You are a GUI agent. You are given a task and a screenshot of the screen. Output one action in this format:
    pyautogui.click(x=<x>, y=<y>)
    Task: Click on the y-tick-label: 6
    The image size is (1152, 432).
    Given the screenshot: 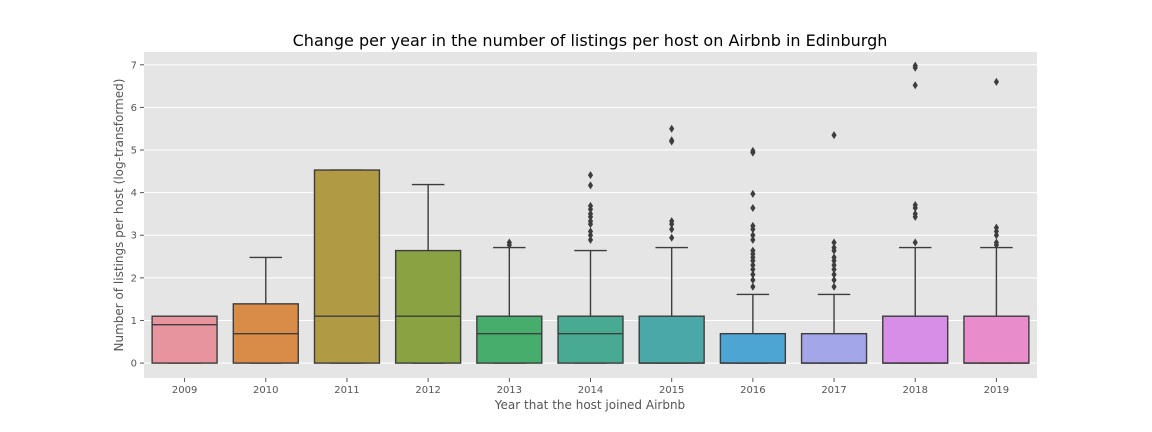 What is the action you would take?
    pyautogui.click(x=134, y=108)
    